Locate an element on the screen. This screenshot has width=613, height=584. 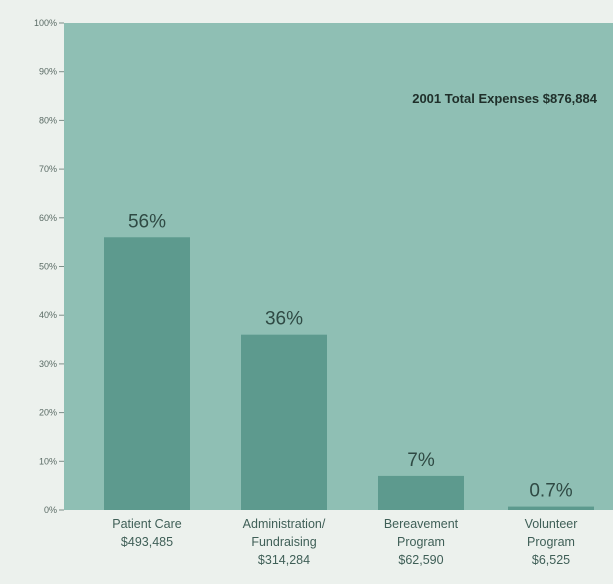
y-tick-label: 50% is located at coordinates (48, 267).